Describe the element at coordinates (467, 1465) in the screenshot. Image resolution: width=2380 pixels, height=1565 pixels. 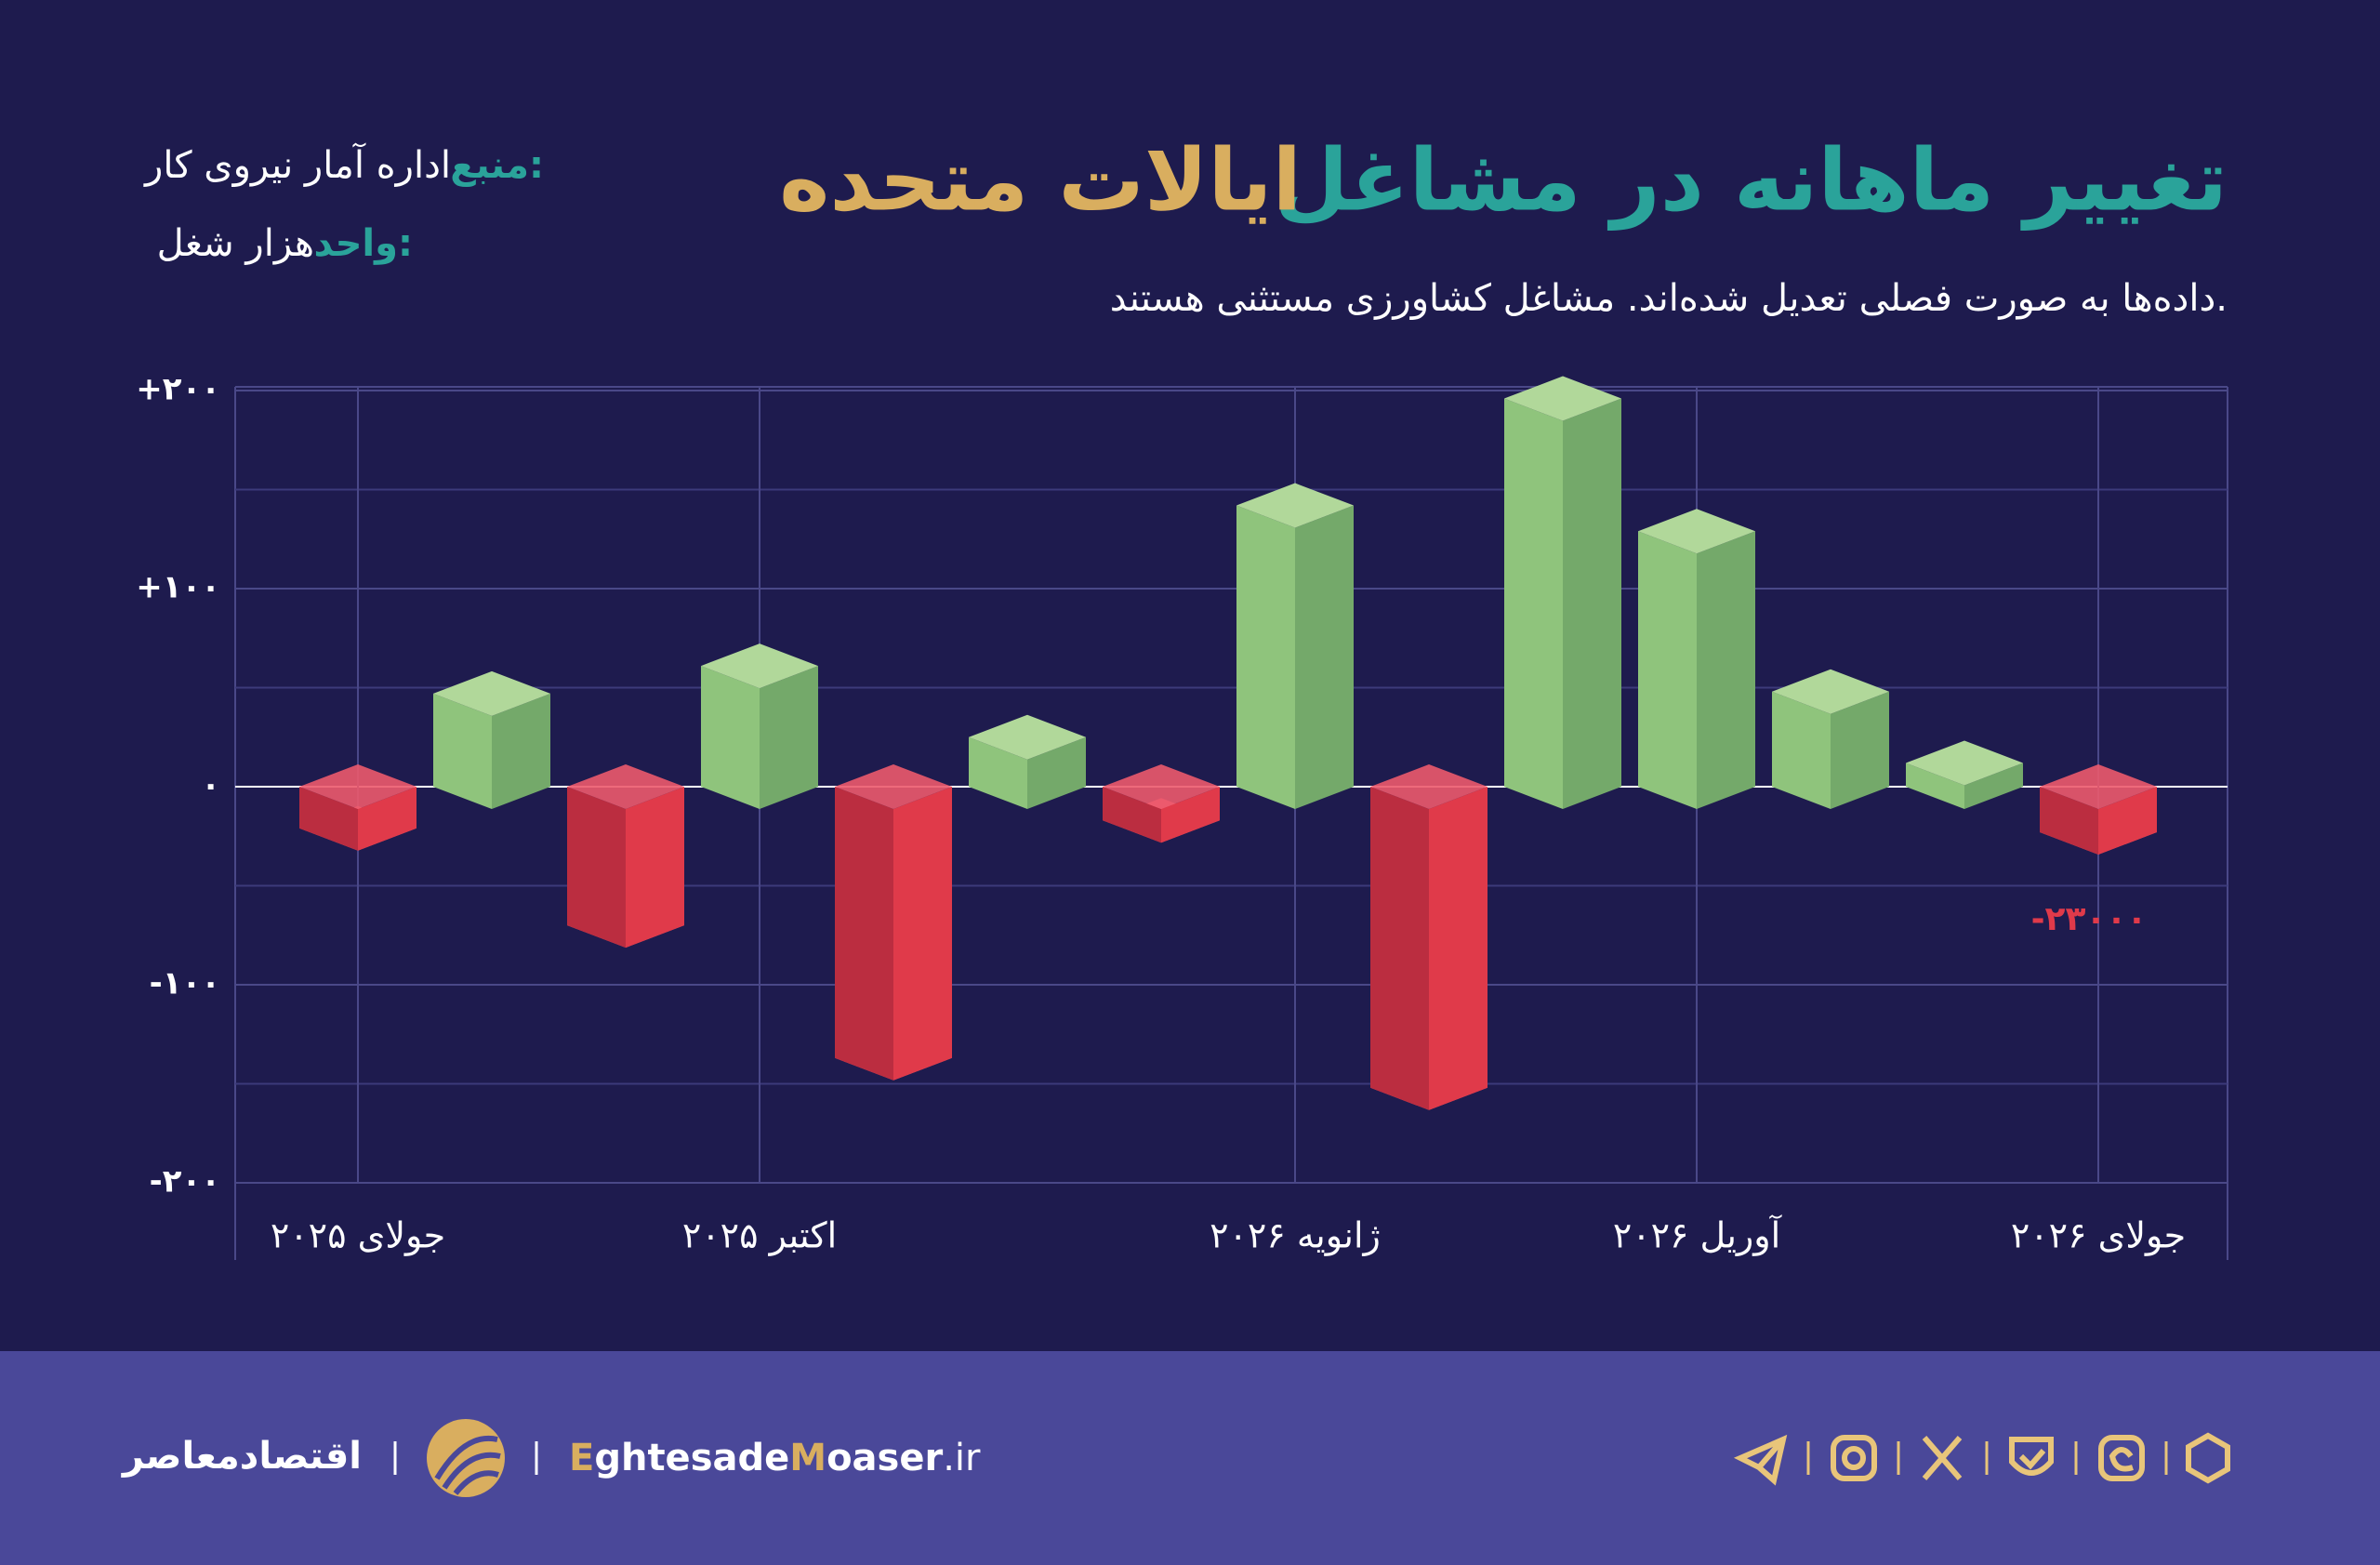
I see `logo-mark` at that location.